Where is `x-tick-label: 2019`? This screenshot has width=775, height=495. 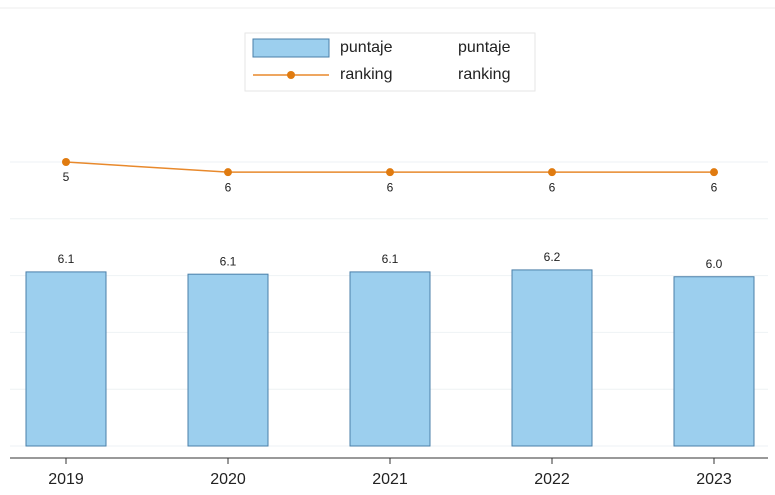
x-tick-label: 2019 is located at coordinates (66, 479).